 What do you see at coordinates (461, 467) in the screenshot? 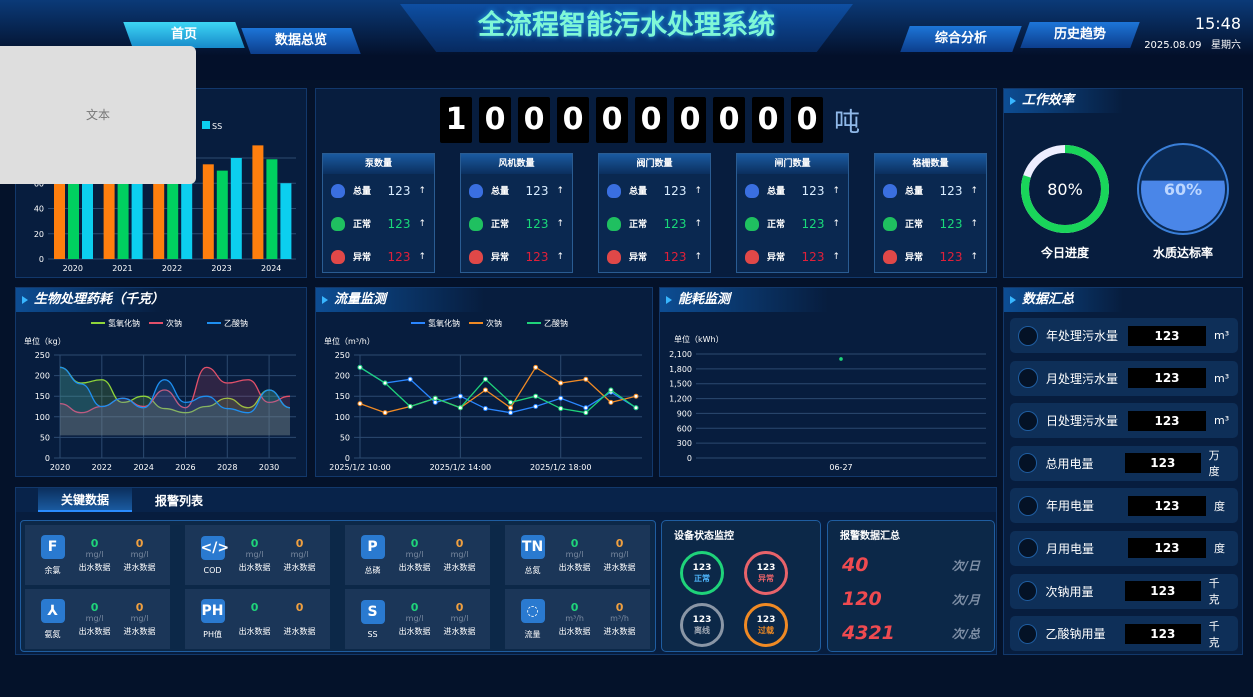
I see `x-tick-label: 2025/1/2 14:00` at bounding box center [461, 467].